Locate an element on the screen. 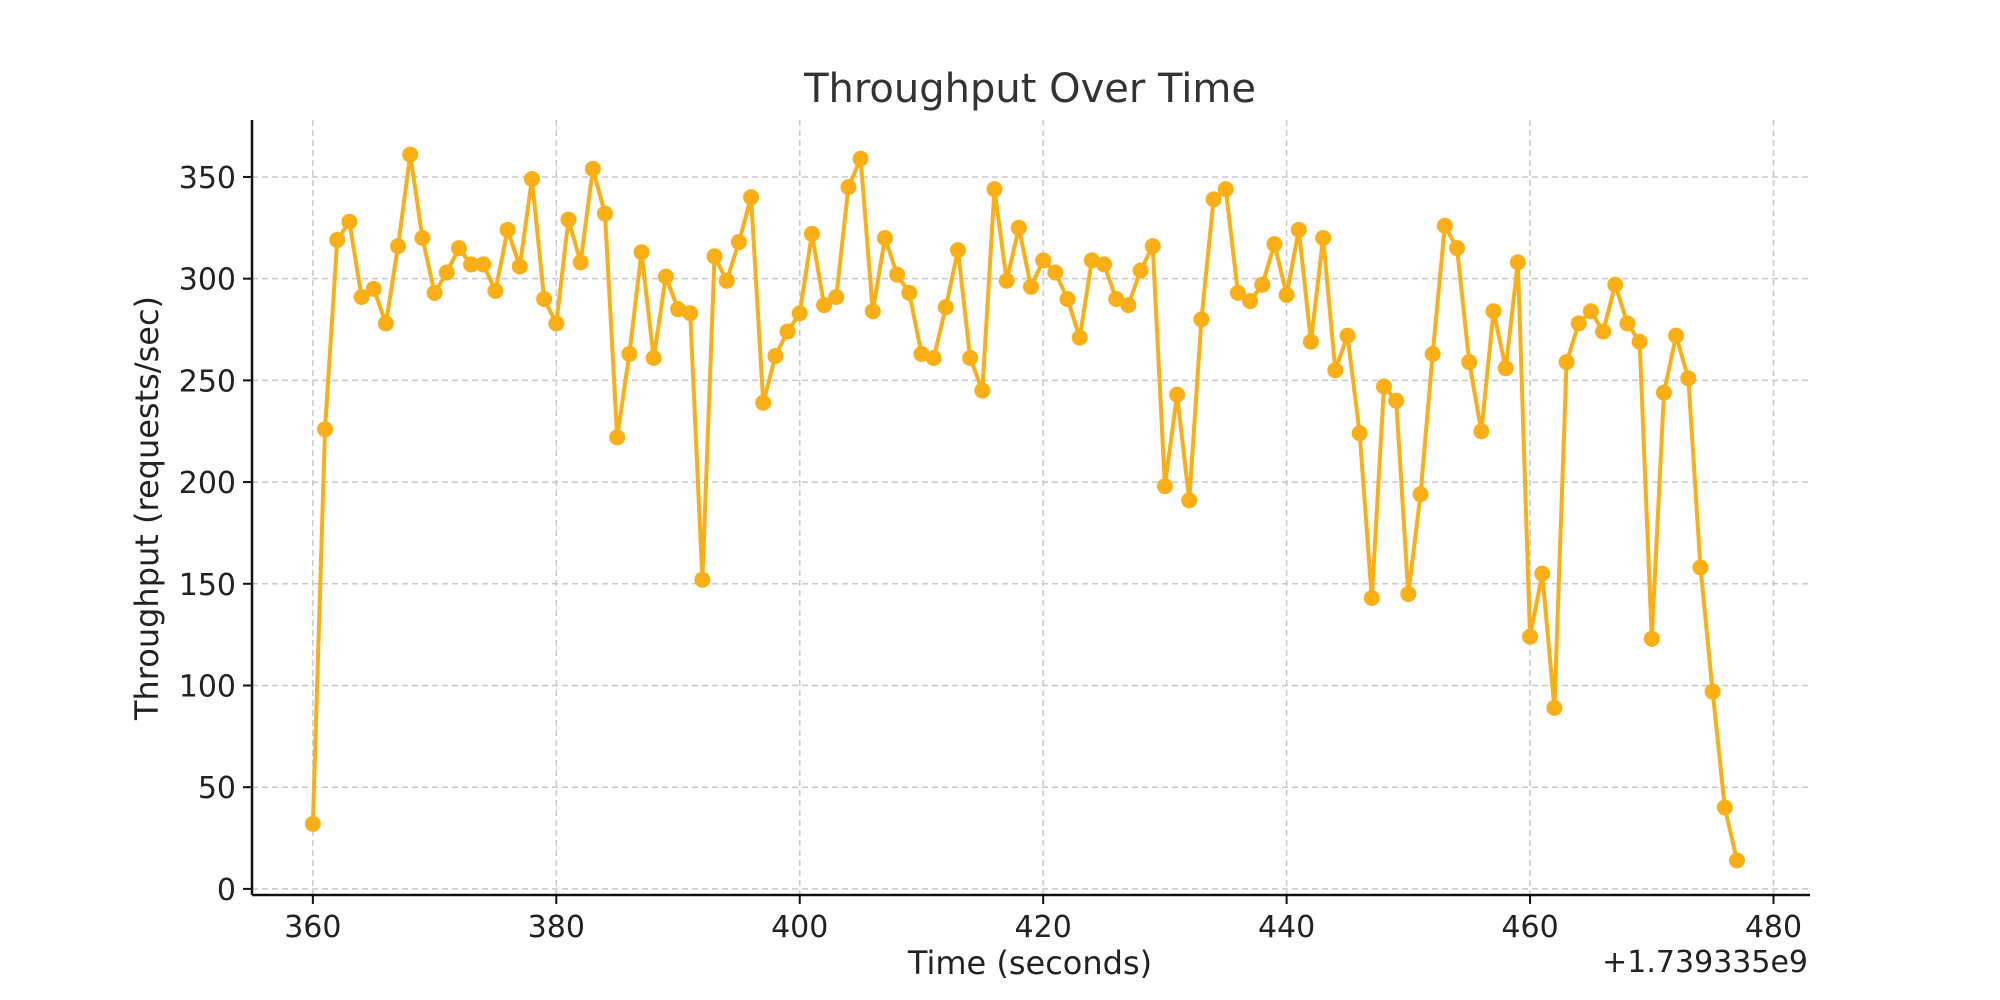 This screenshot has width=2000, height=1000. y-axis-ticks: 0 50 100 150 200 250 300 350 is located at coordinates (215, 534).